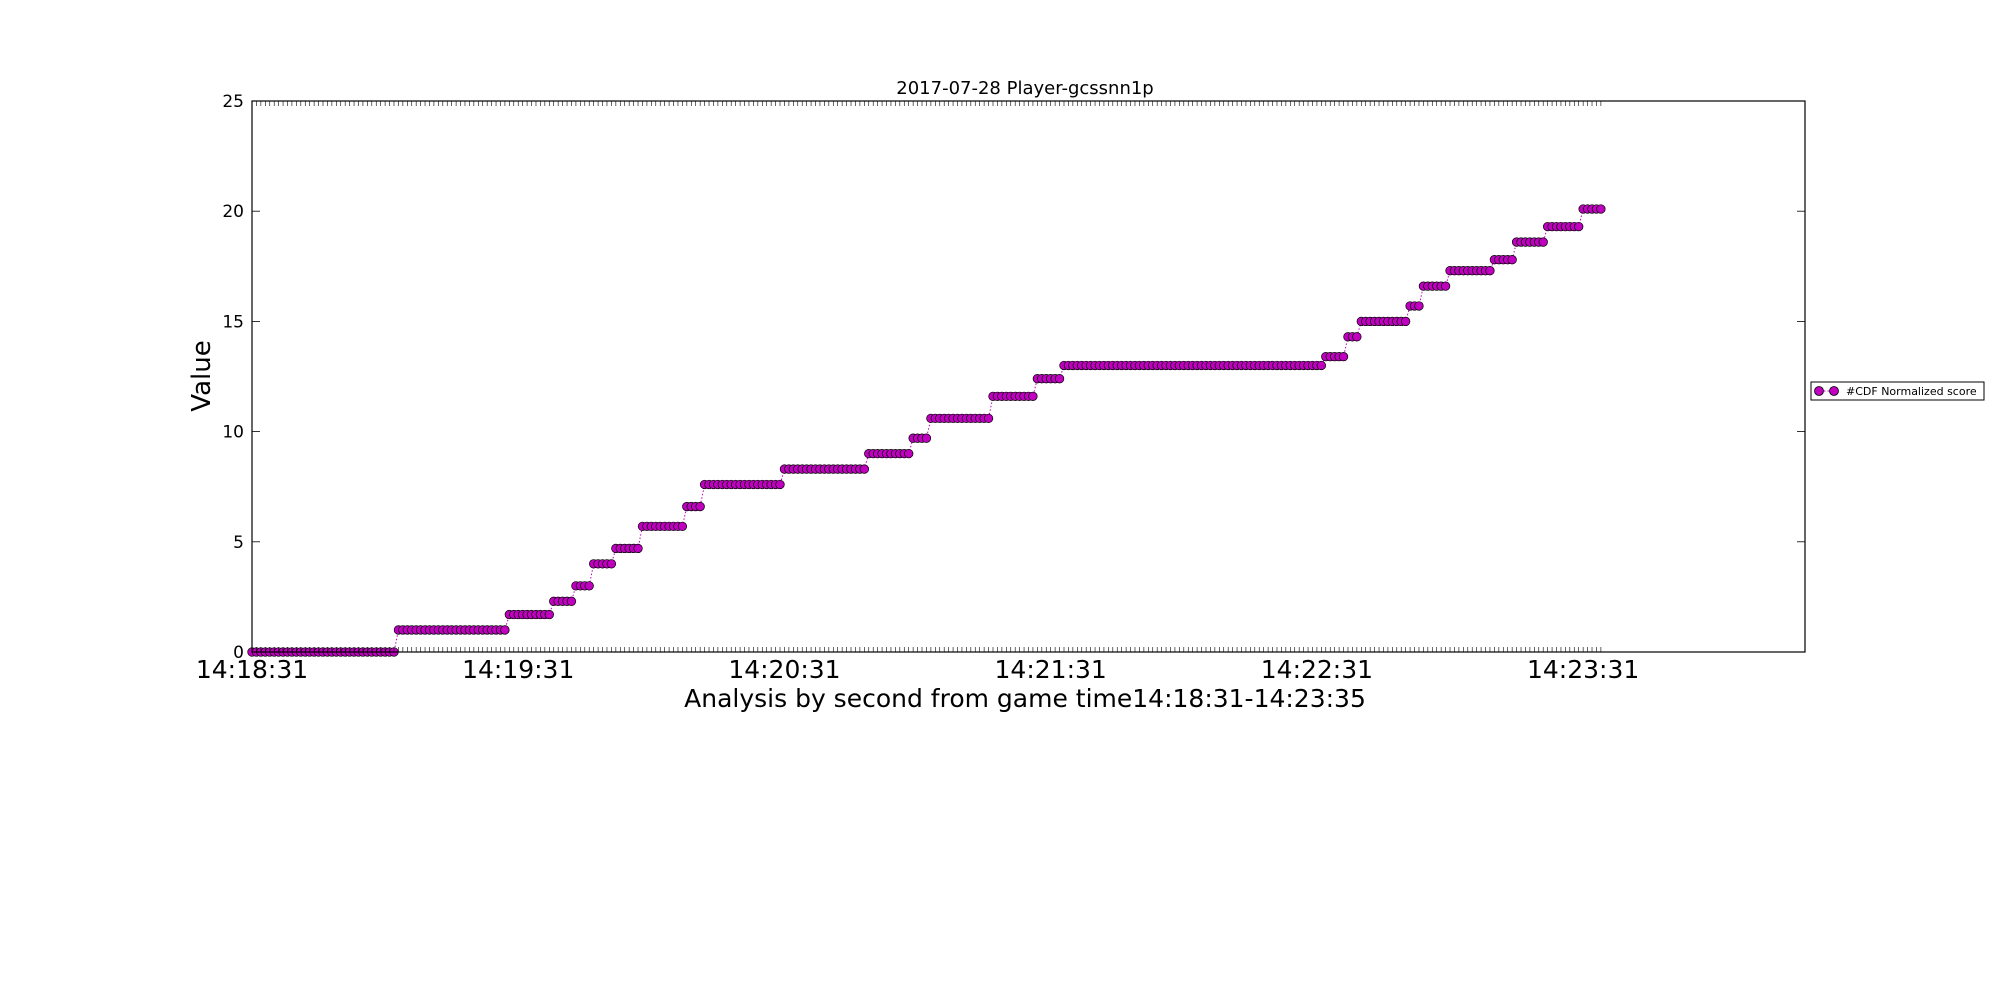  I want to click on x-tick-label: 14:20:31, so click(784, 669).